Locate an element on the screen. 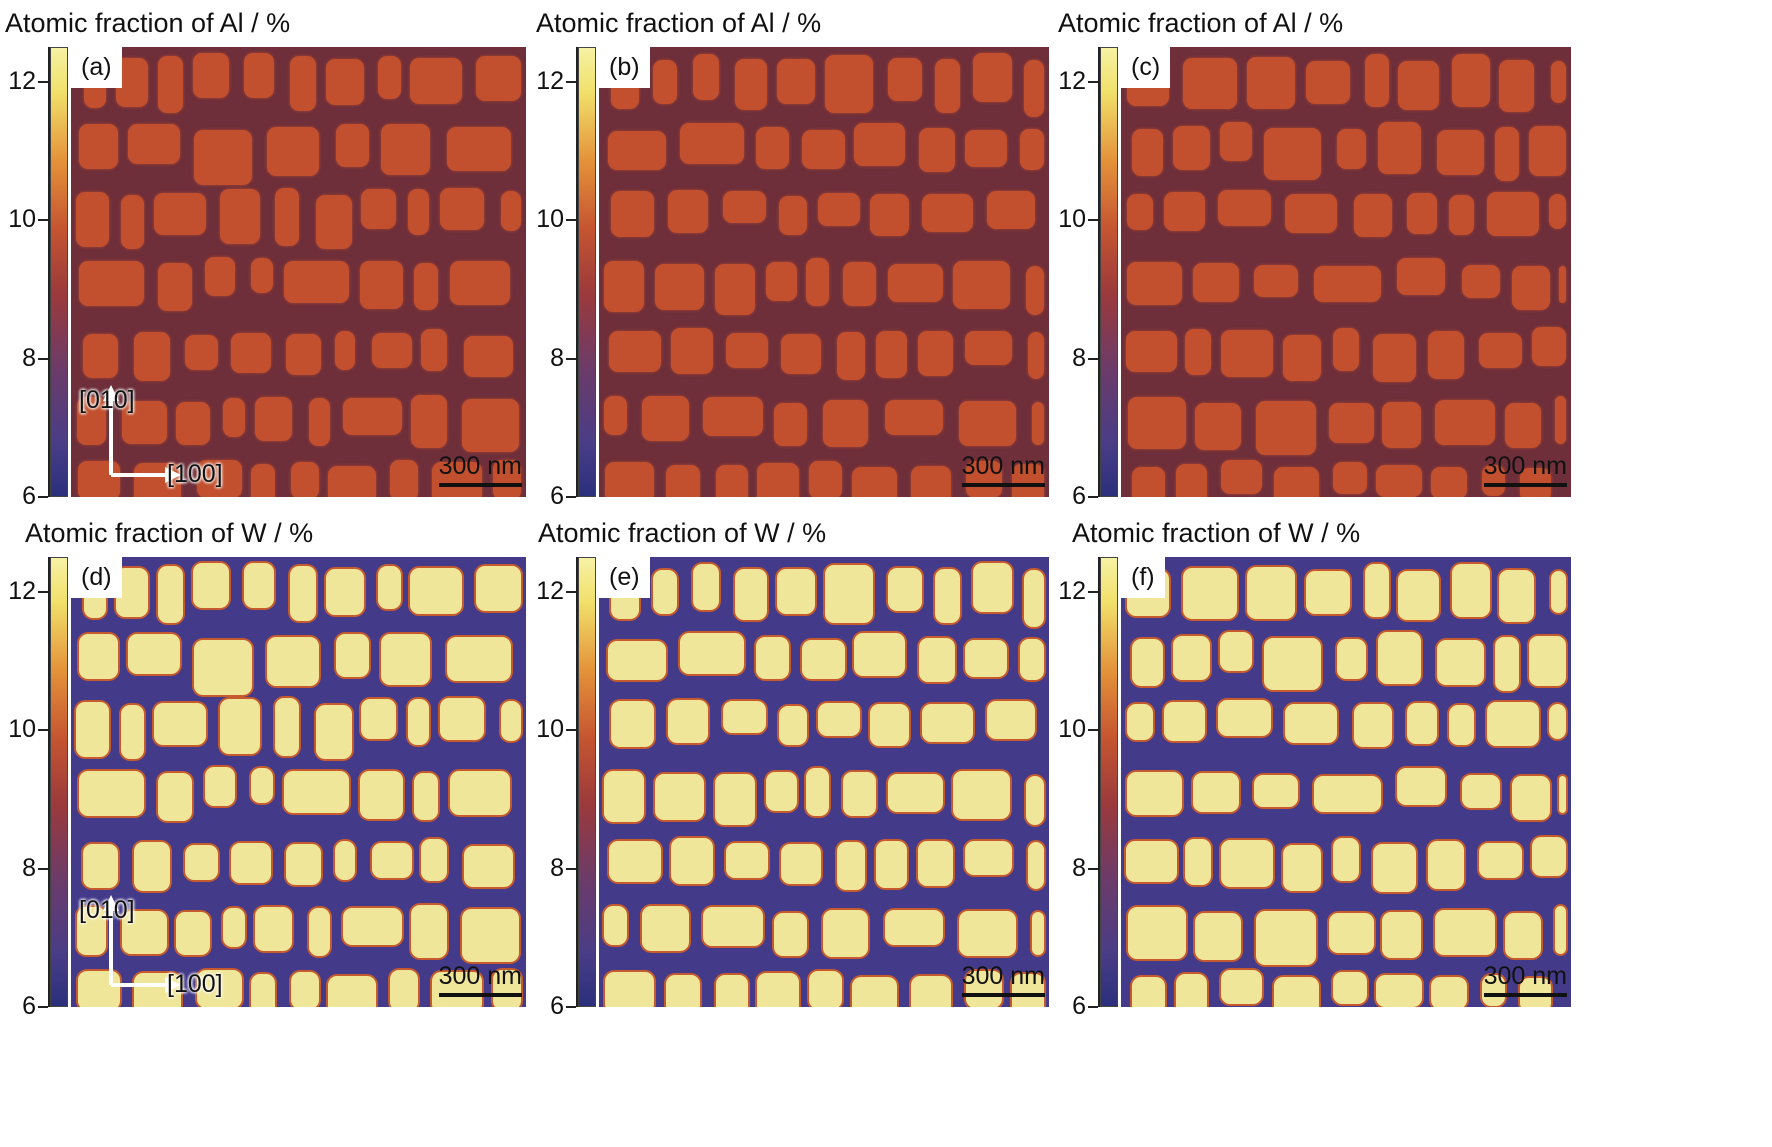  colorbar-tick-label: 10 is located at coordinates (22, 219).